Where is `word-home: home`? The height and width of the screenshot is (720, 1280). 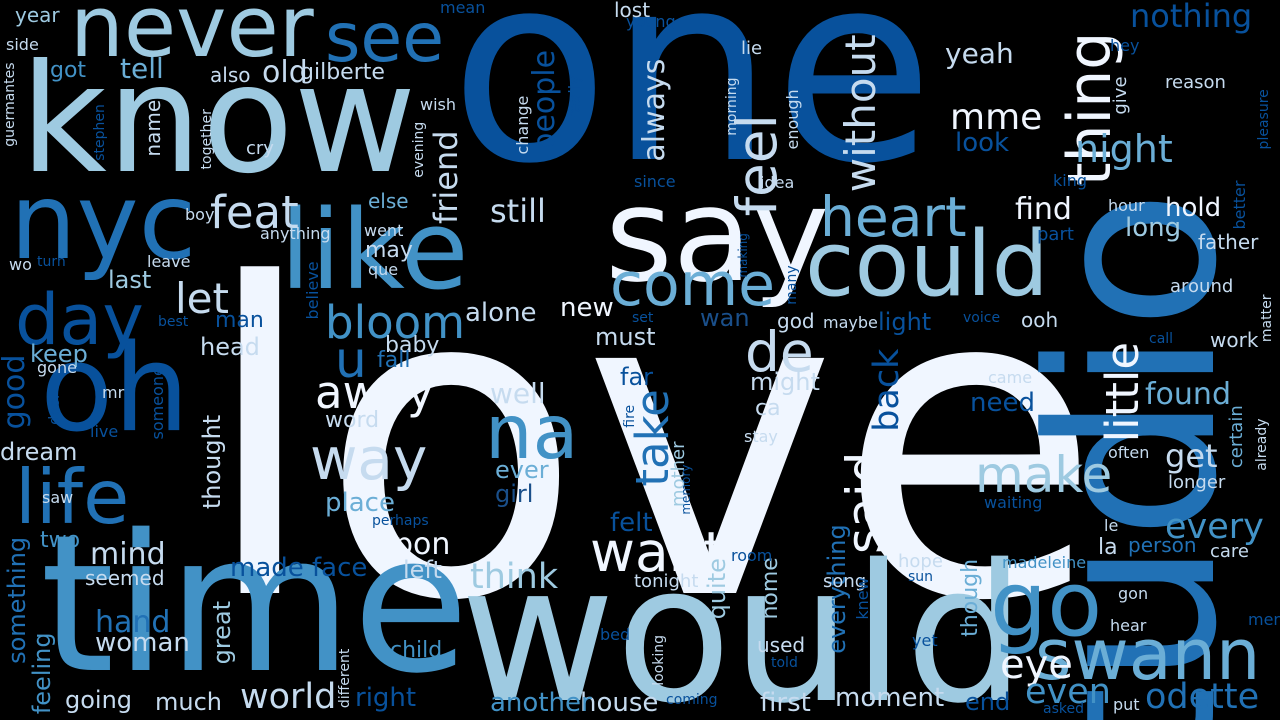
word-home: home is located at coordinates (770, 588).